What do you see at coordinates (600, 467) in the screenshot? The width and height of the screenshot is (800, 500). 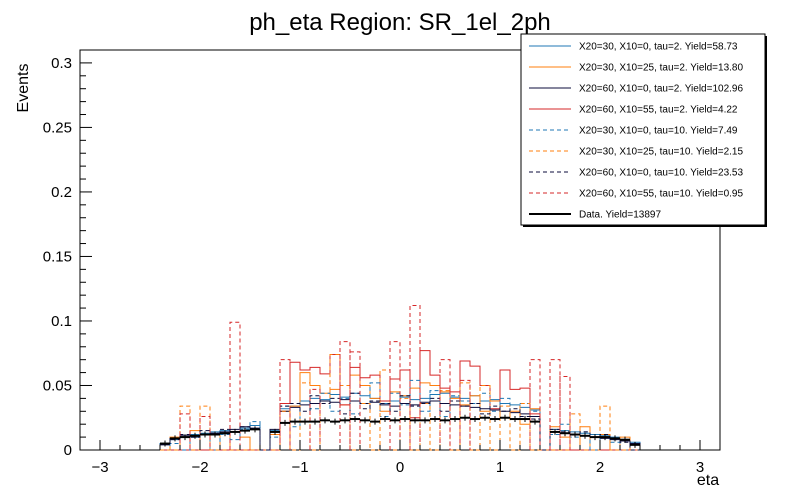 I see `x-tick-label: 2` at bounding box center [600, 467].